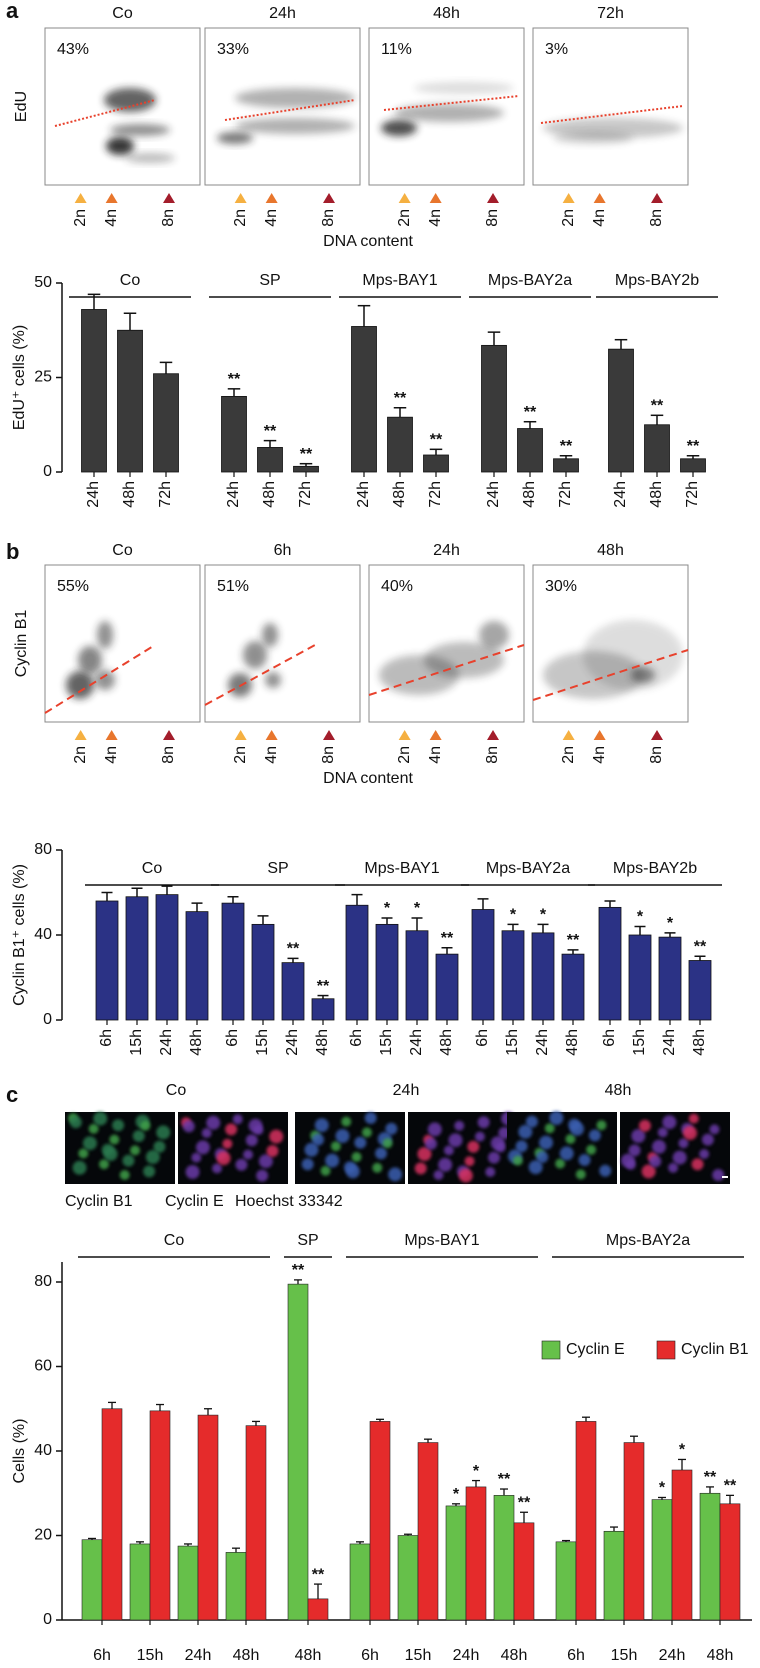 This screenshot has height=1668, width=760. What do you see at coordinates (233, 49) in the screenshot?
I see `annotation: 33%` at bounding box center [233, 49].